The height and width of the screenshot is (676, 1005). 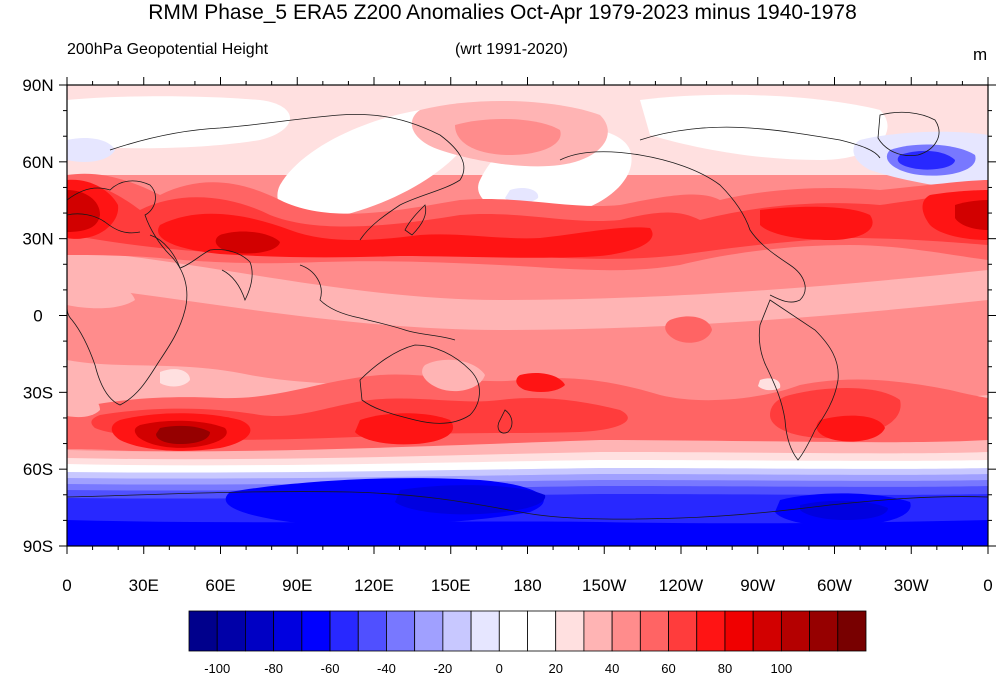 I want to click on lon-label: 30E, so click(x=144, y=585).